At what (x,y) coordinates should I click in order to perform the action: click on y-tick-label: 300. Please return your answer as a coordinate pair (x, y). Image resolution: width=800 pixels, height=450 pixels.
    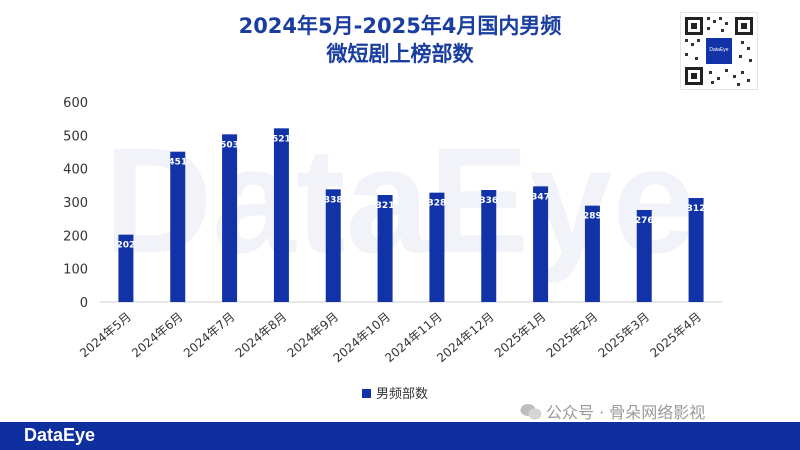
    Looking at the image, I should click on (75, 203).